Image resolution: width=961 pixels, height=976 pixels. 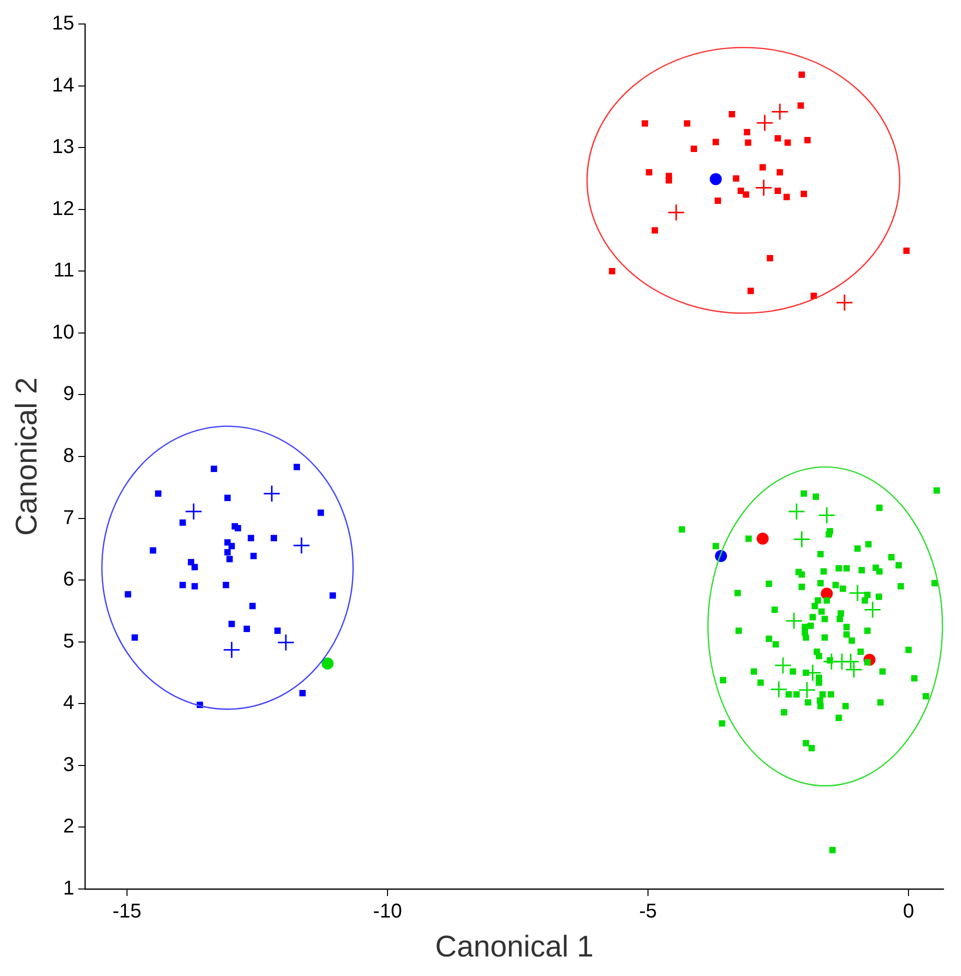 What do you see at coordinates (63, 23) in the screenshot?
I see `y-tick-label: 15` at bounding box center [63, 23].